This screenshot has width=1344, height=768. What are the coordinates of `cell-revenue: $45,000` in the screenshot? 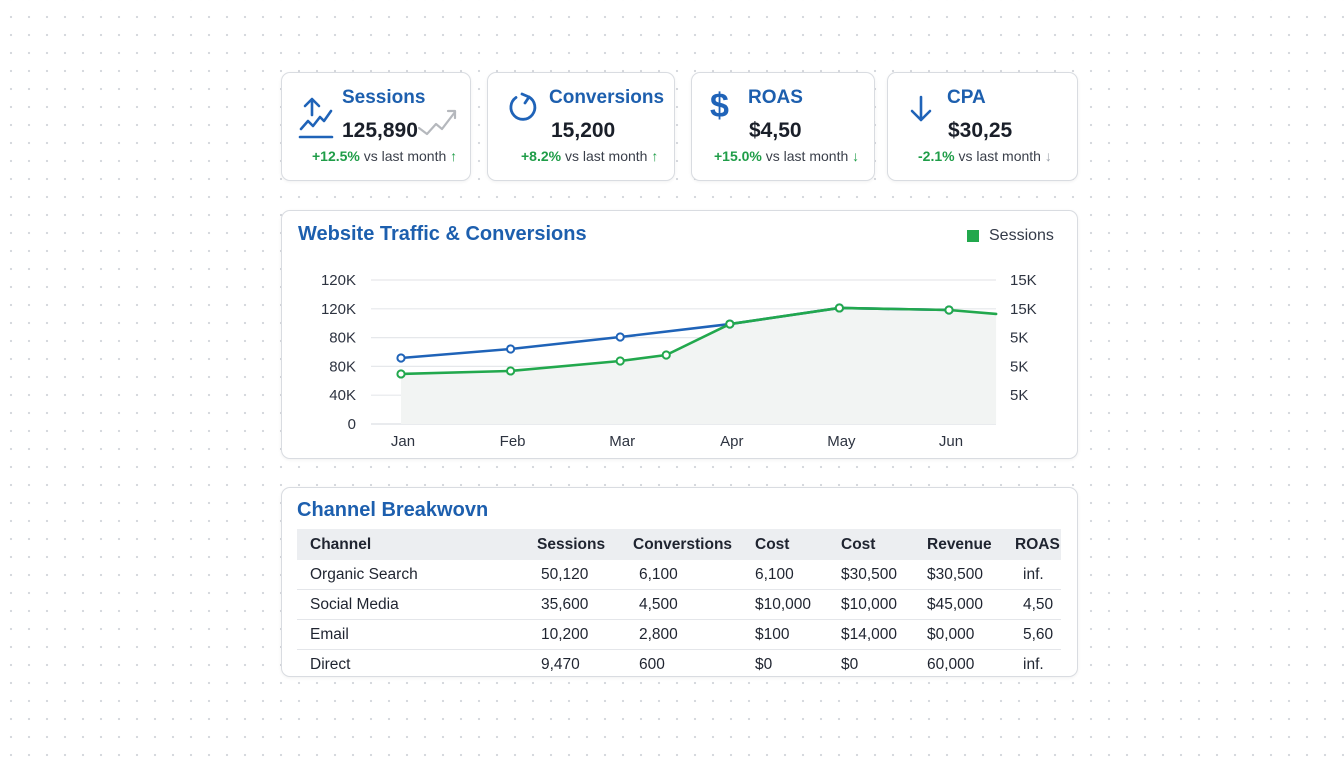 It's located at (971, 604).